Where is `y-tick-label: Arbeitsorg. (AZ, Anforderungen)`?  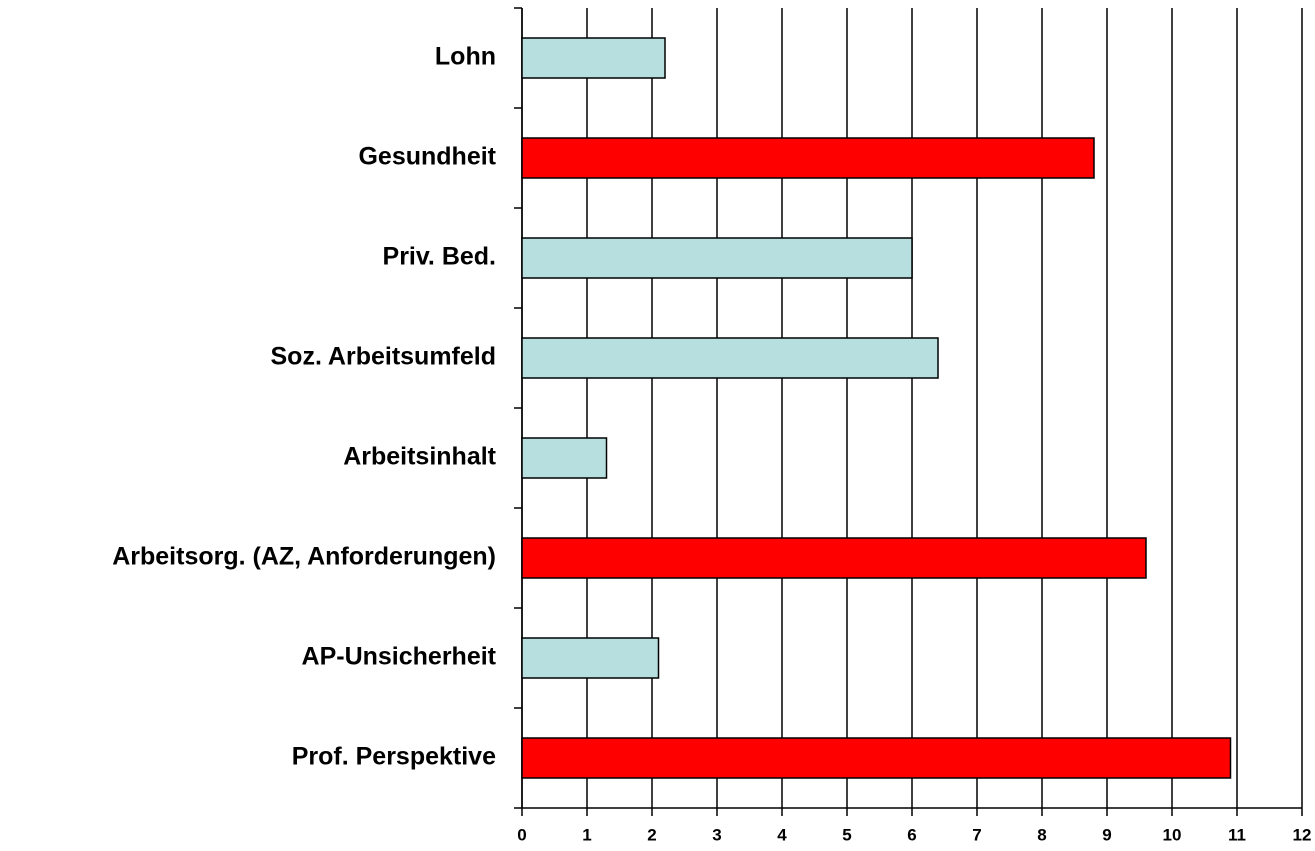
y-tick-label: Arbeitsorg. (AZ, Anforderungen) is located at coordinates (304, 557).